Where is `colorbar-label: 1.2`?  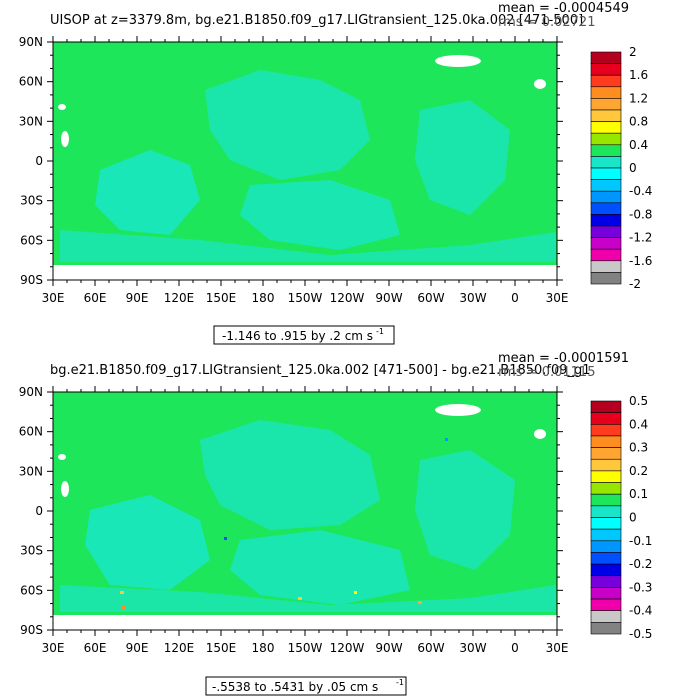 colorbar-label: 1.2 is located at coordinates (638, 98).